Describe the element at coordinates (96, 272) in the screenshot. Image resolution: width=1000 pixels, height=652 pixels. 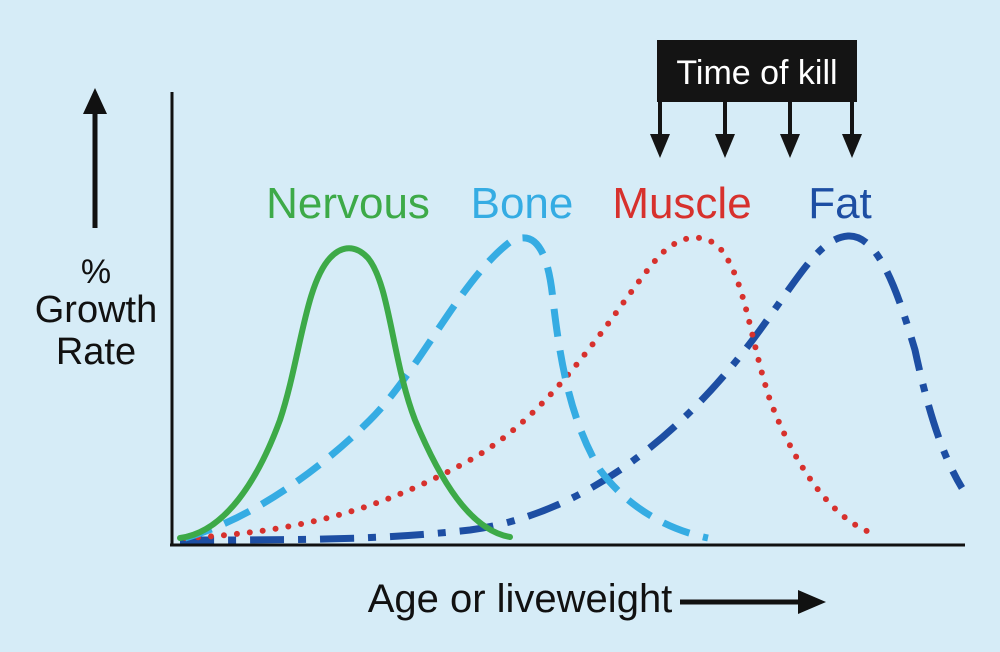
I see `y-axis-label-line-1: %` at that location.